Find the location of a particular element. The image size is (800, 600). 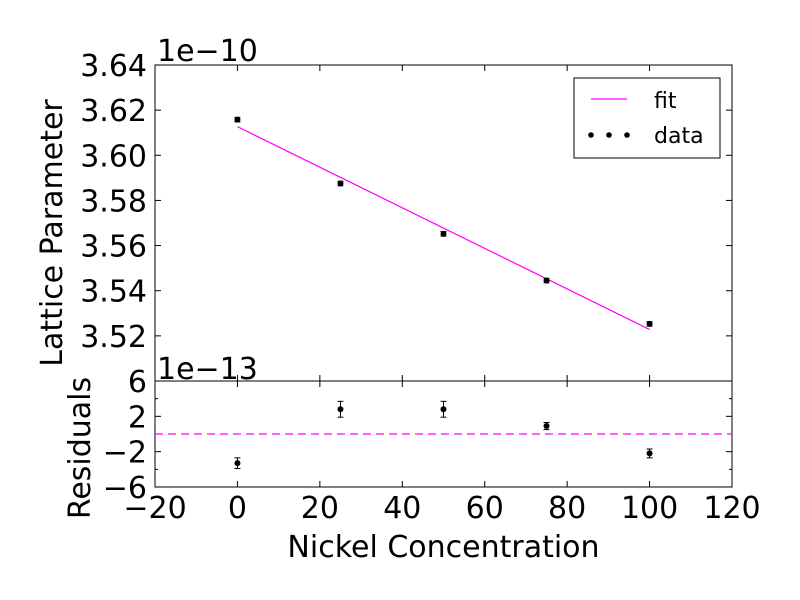

main-y-tick-label: 3.58 is located at coordinates (113, 201).